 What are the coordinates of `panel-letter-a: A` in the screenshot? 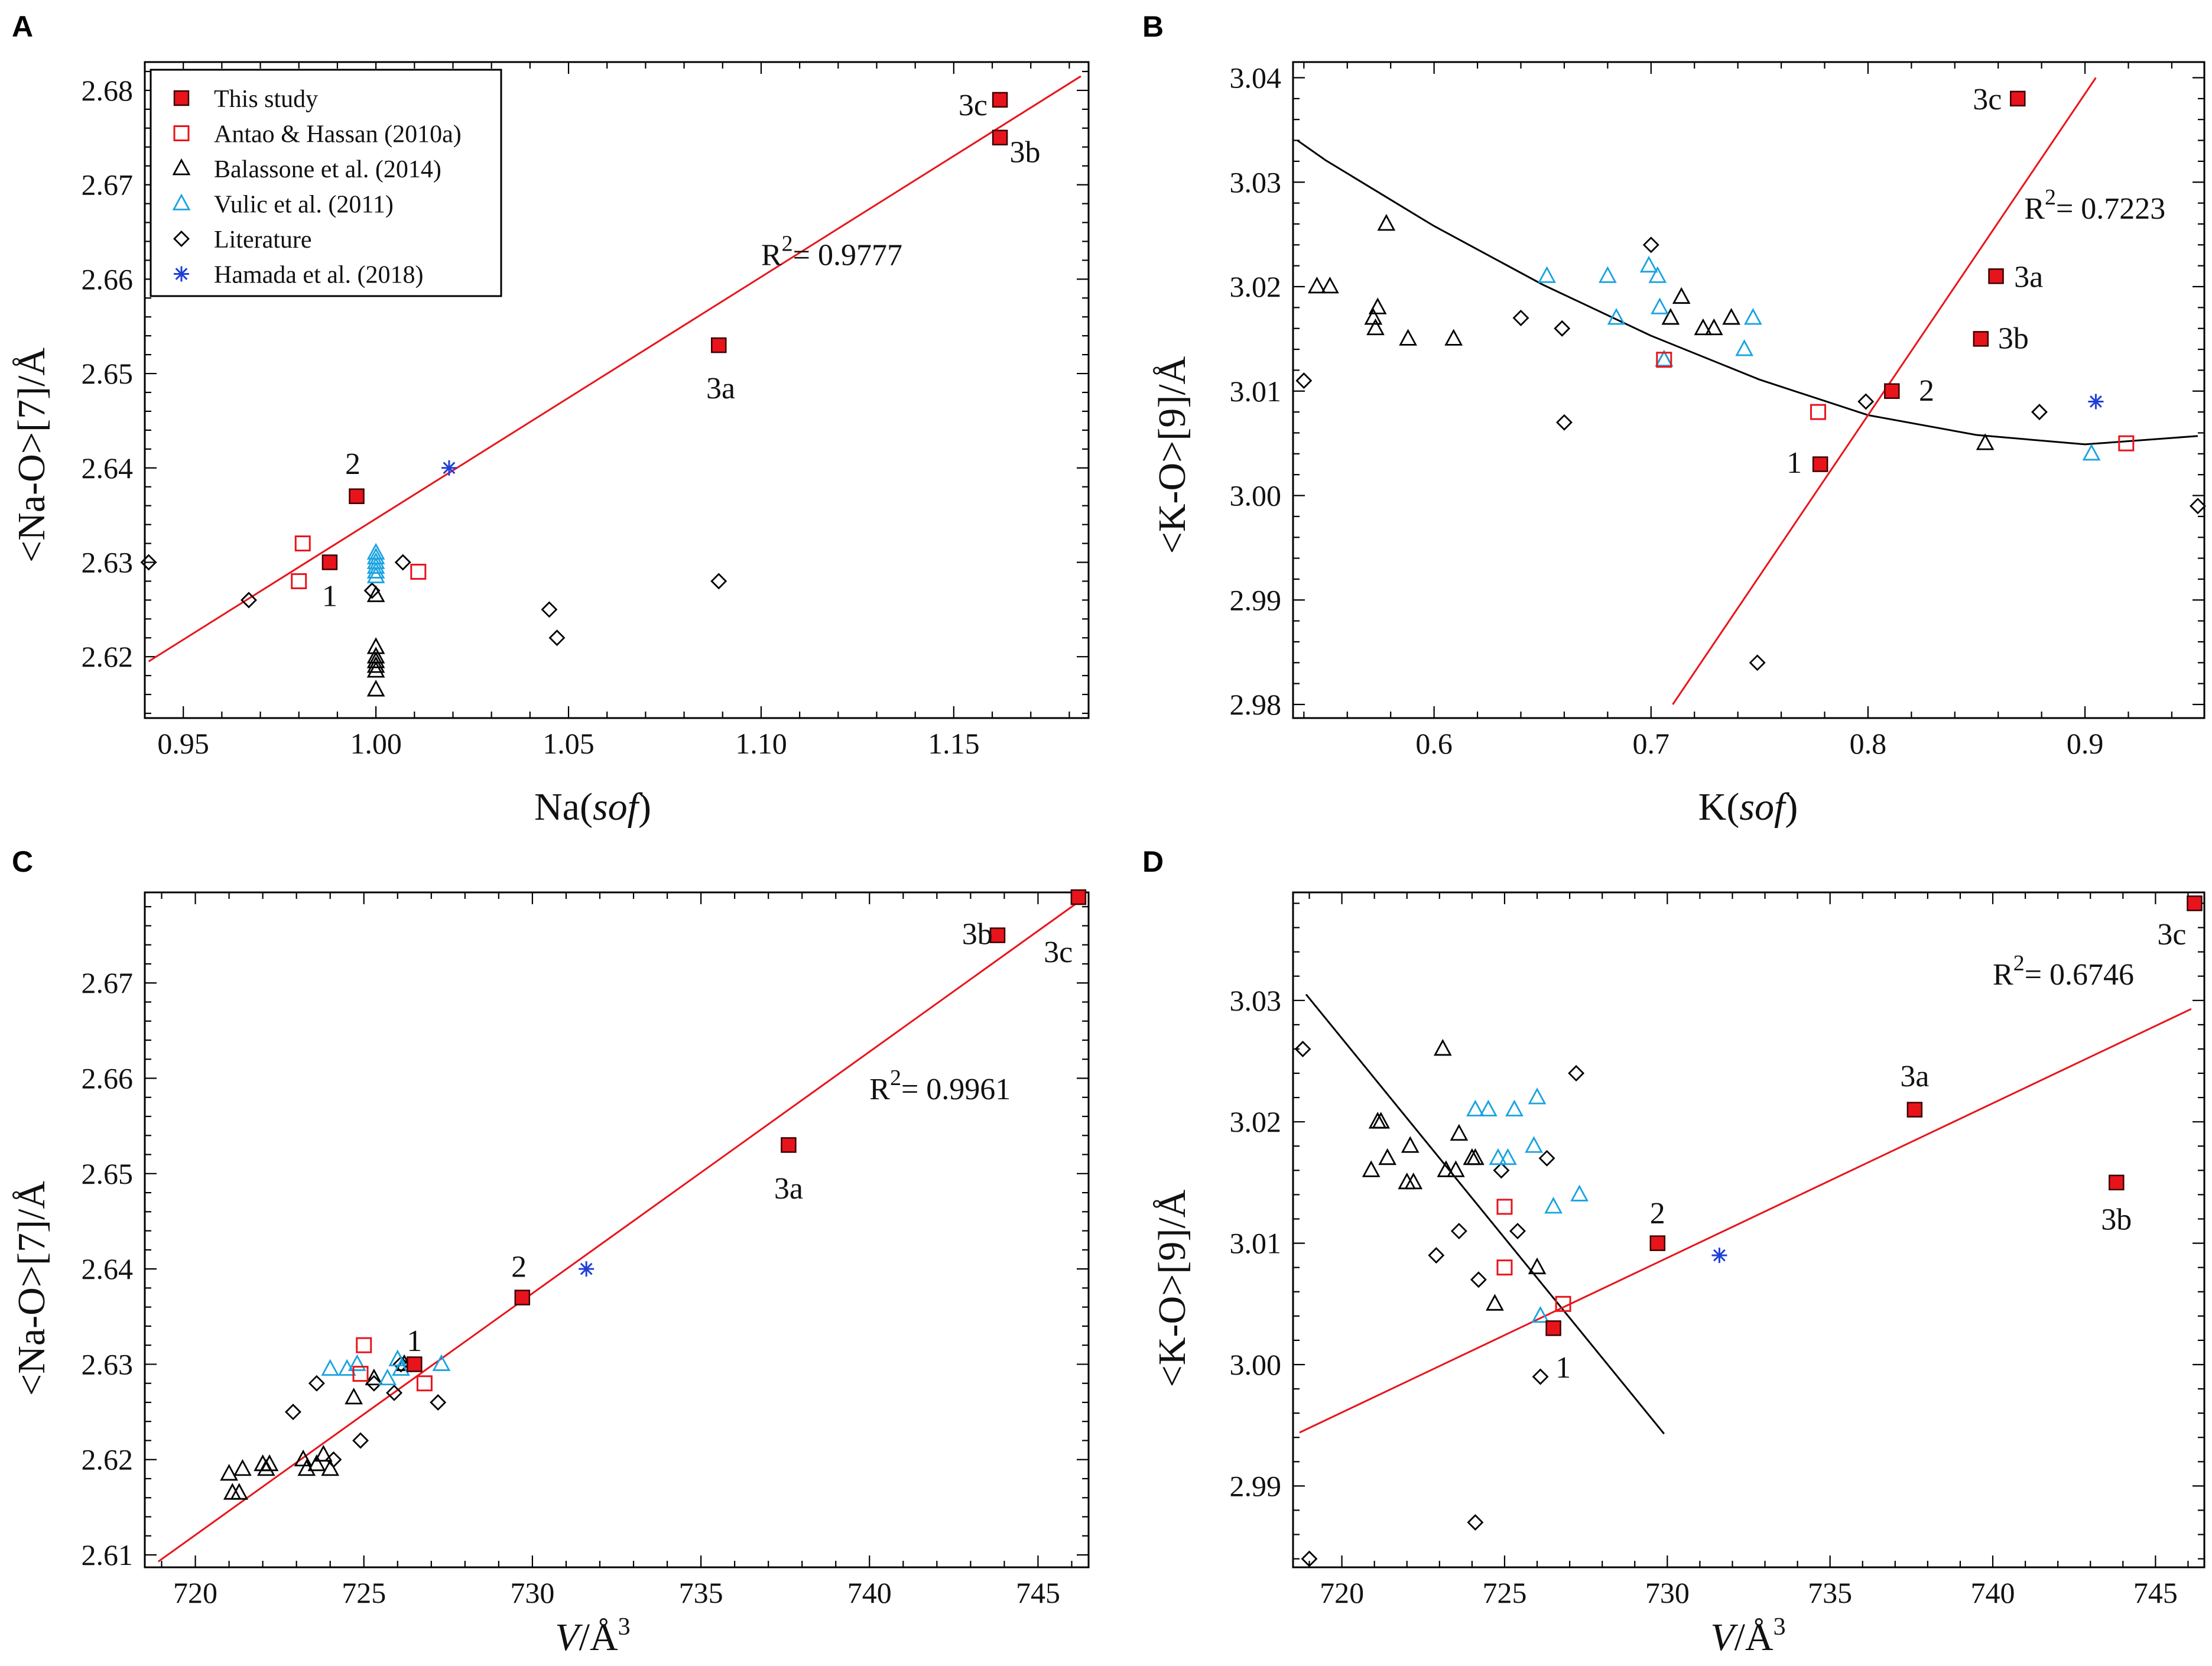 It's located at (22, 26).